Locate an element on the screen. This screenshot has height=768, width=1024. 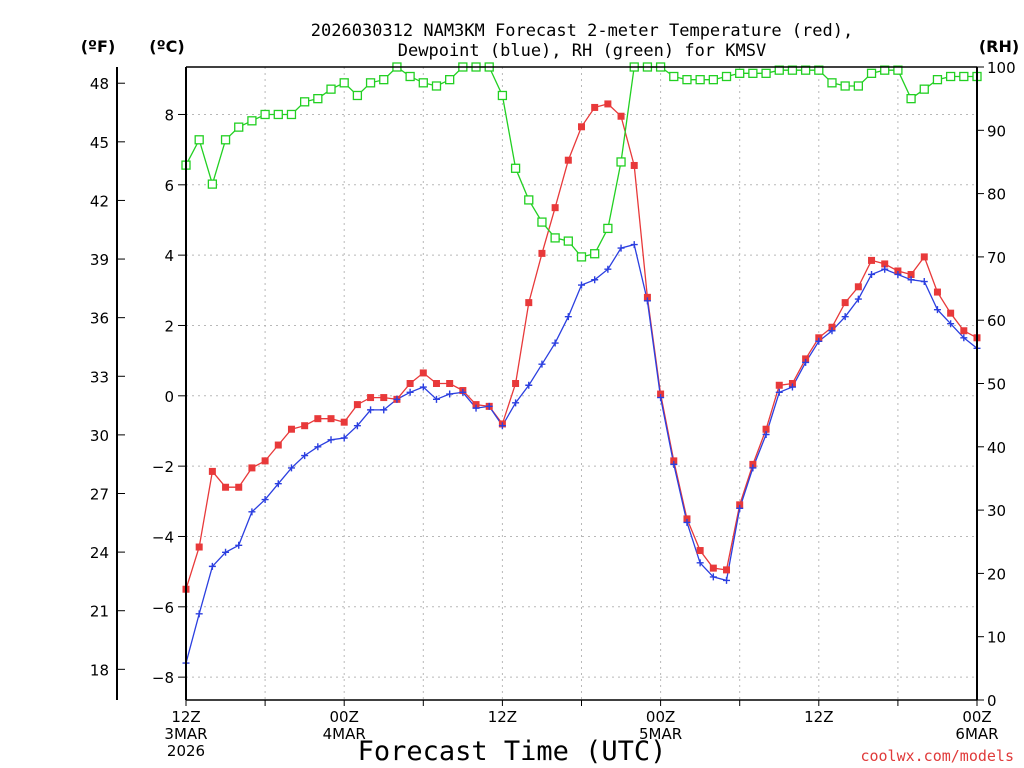
fahrenheit-tick-label: 30 is located at coordinates (99, 436).